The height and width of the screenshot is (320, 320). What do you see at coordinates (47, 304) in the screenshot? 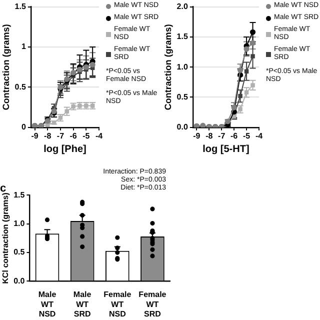
I see `x-tick-label: Male WT NSD` at bounding box center [47, 304].